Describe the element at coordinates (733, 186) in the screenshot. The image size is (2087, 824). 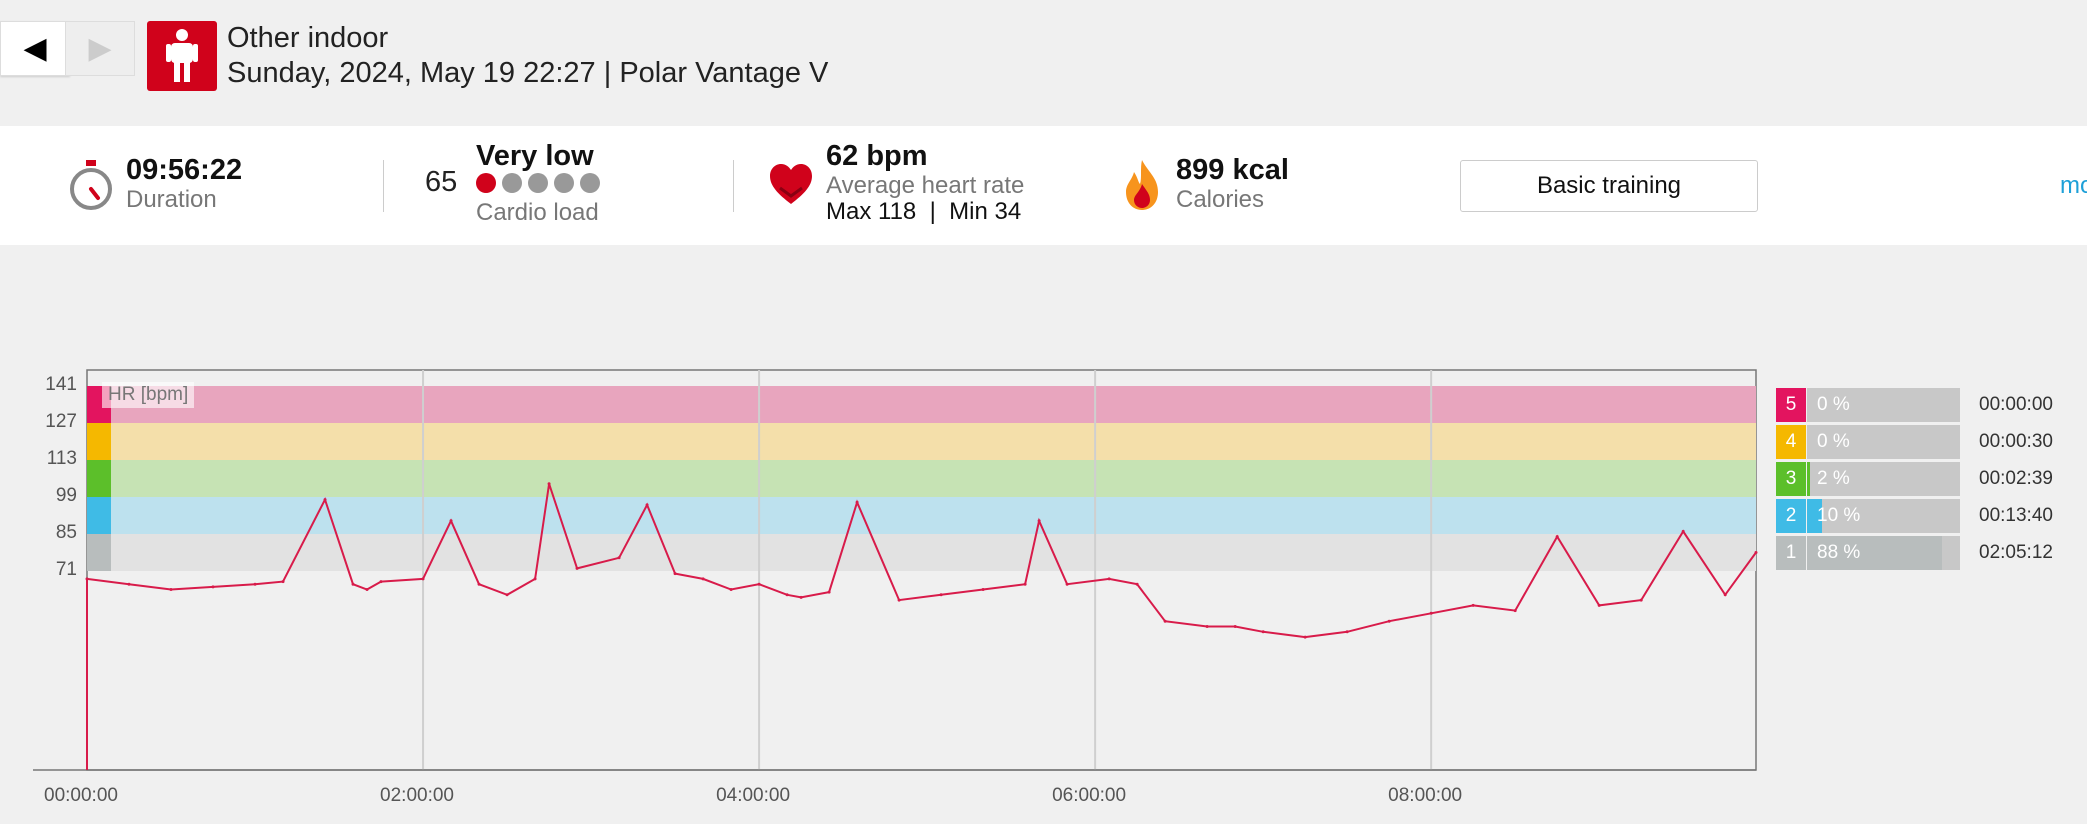
I see `divider` at that location.